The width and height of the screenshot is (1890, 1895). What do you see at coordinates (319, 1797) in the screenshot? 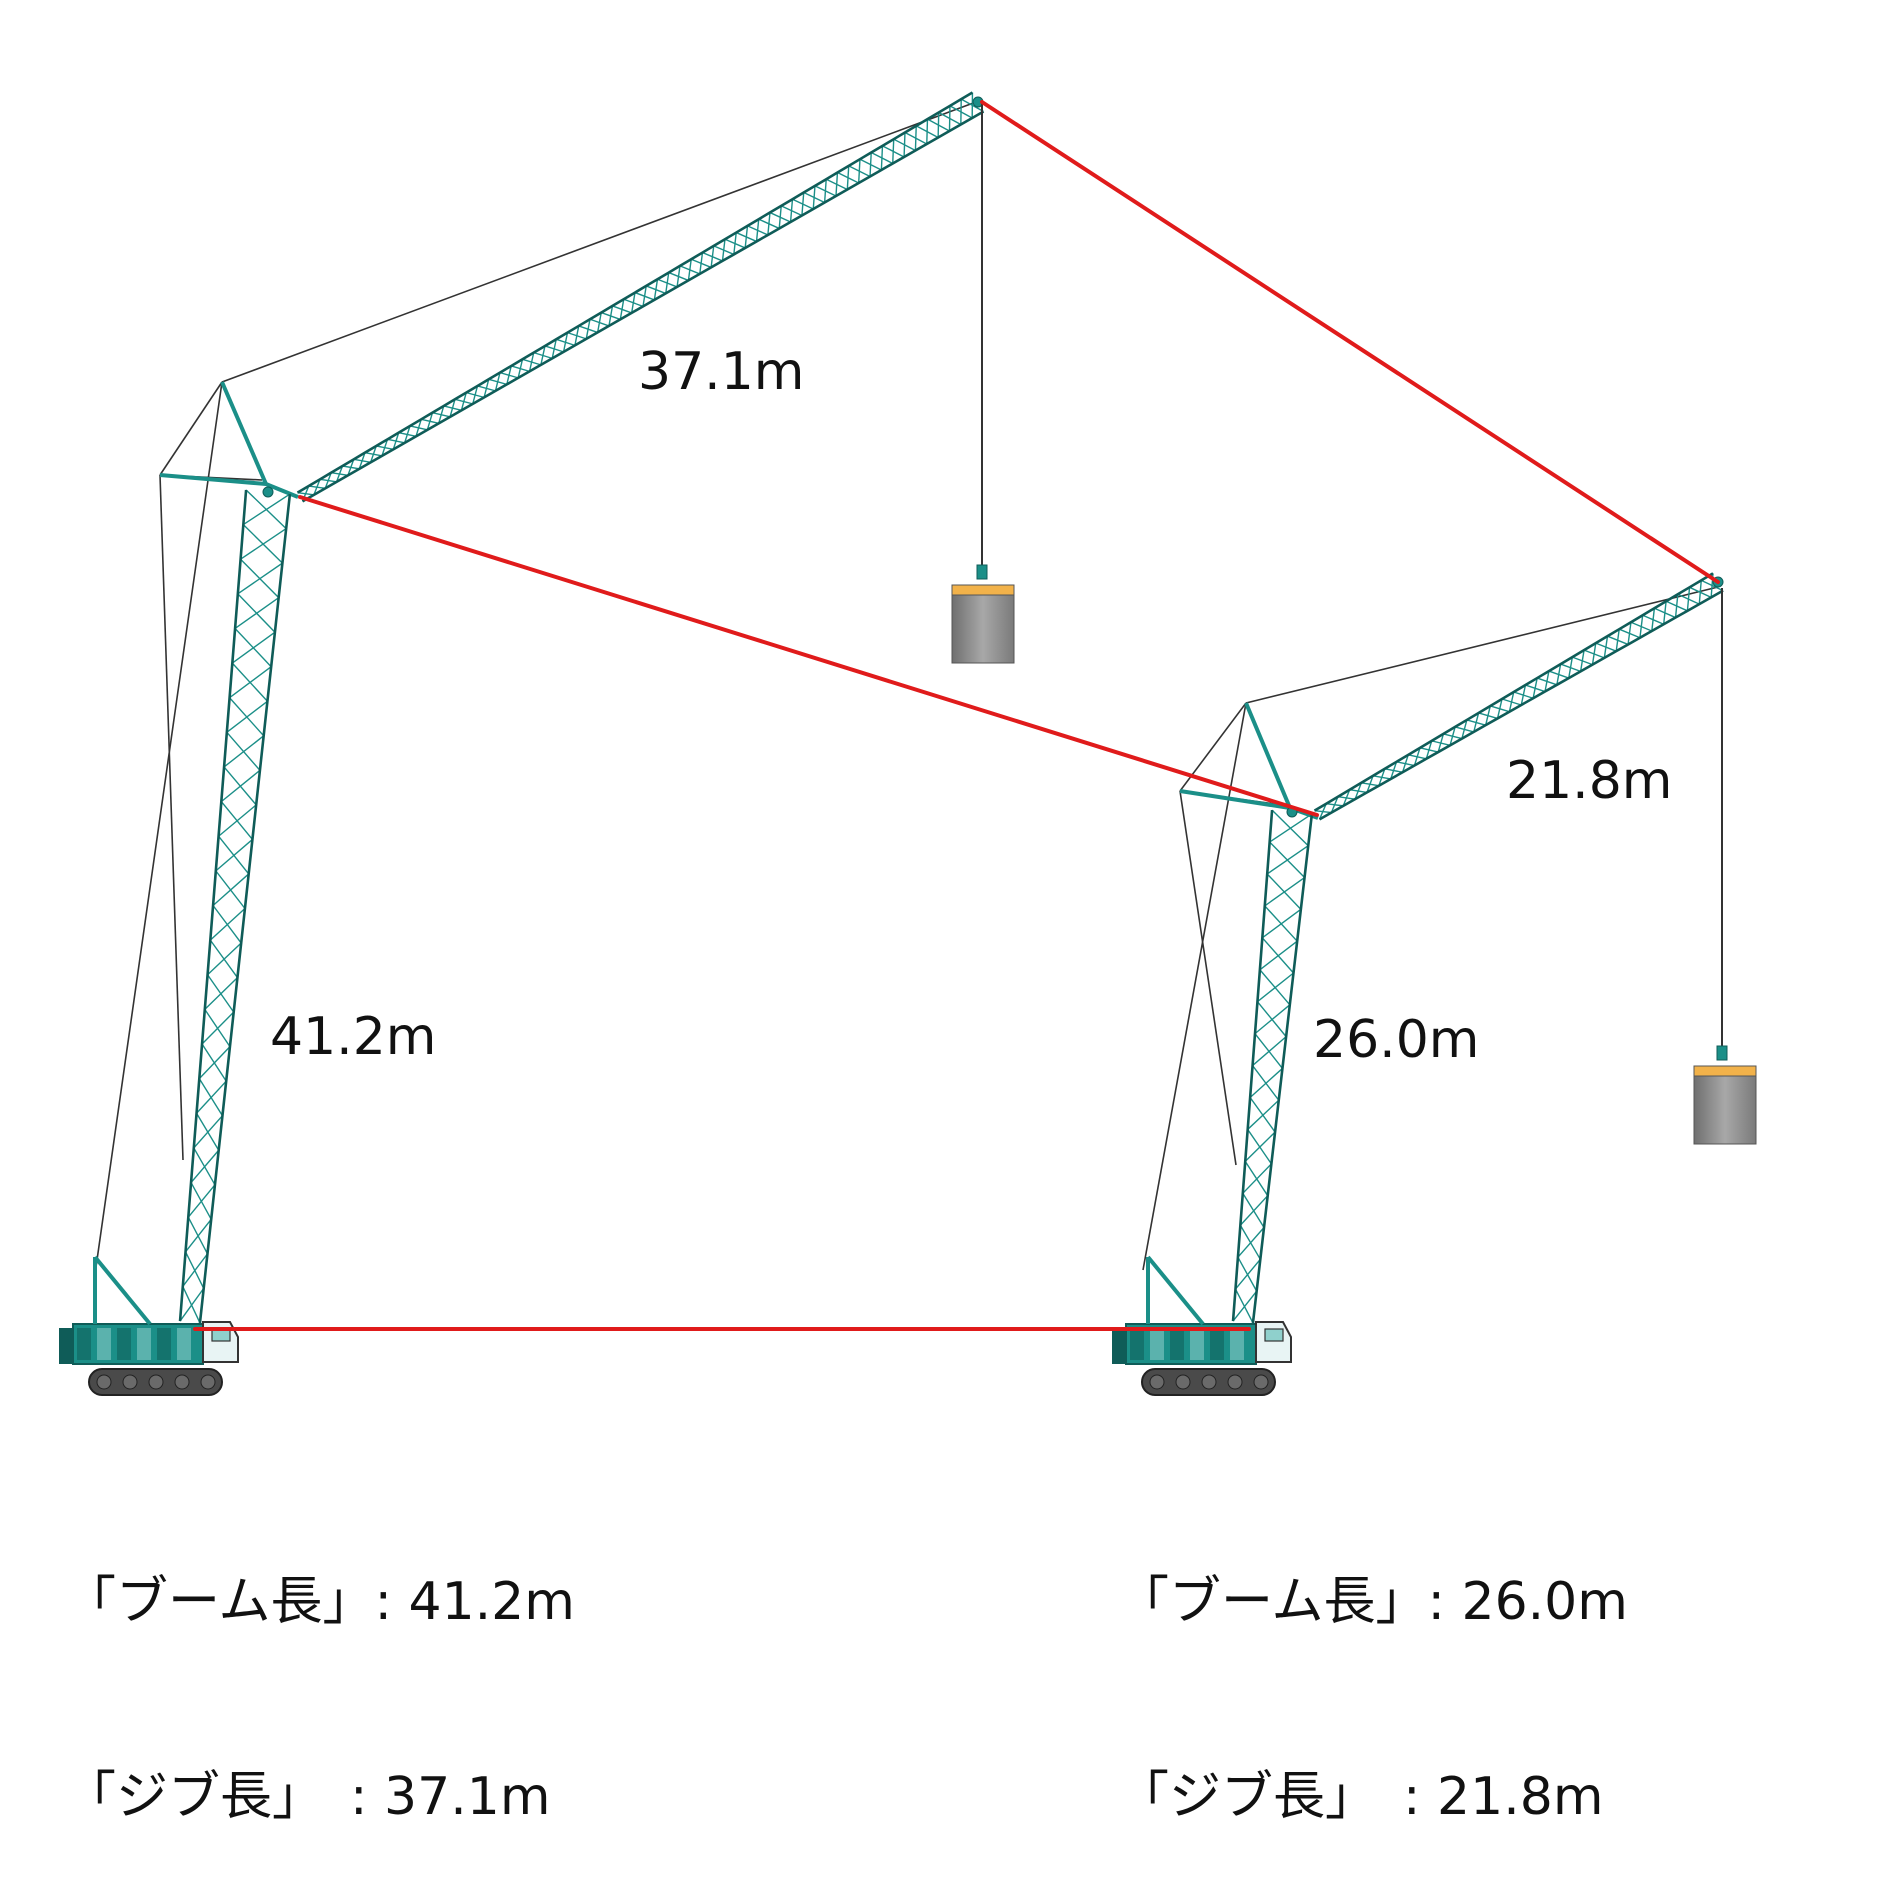
I see `crane-1-spec-jib: 「ジブ長」 : 37.1m` at bounding box center [319, 1797].